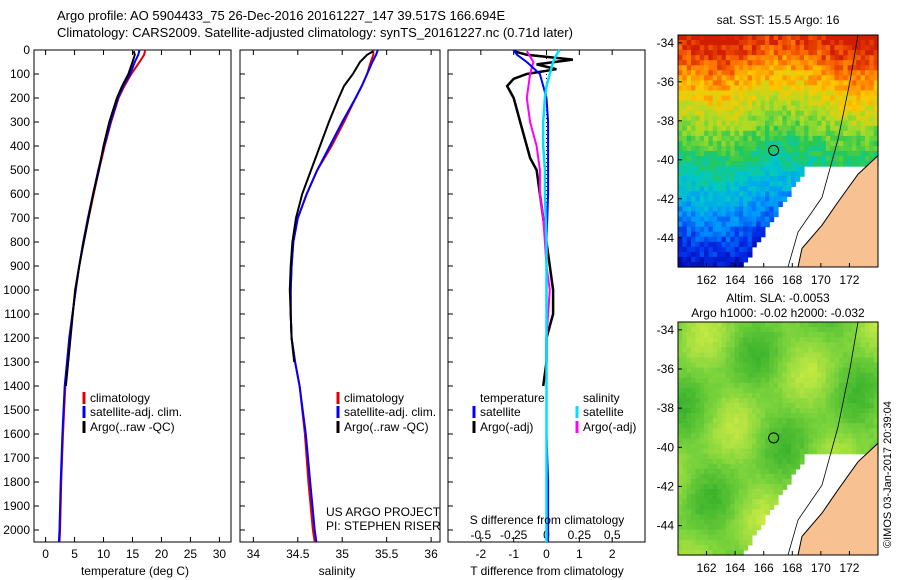 The height and width of the screenshot is (580, 900). What do you see at coordinates (16, 458) in the screenshot?
I see `y-tick-label: 1700` at bounding box center [16, 458].